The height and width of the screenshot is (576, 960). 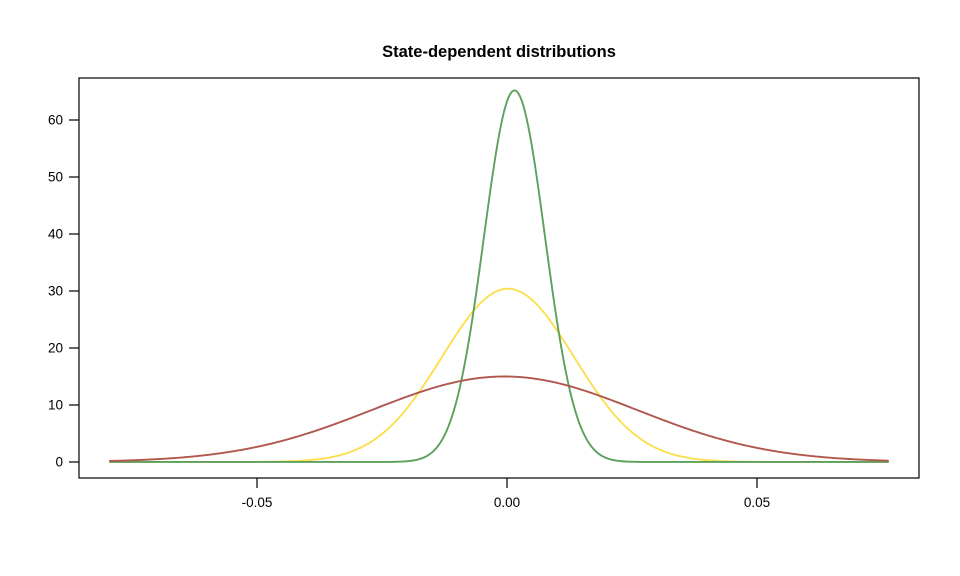 What do you see at coordinates (757, 502) in the screenshot?
I see `x-axis-tick-label: 0.05` at bounding box center [757, 502].